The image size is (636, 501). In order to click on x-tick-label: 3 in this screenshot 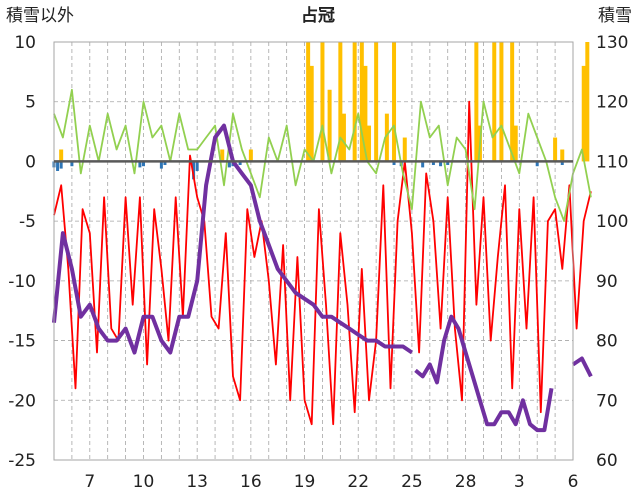, I will do `click(519, 482)`.